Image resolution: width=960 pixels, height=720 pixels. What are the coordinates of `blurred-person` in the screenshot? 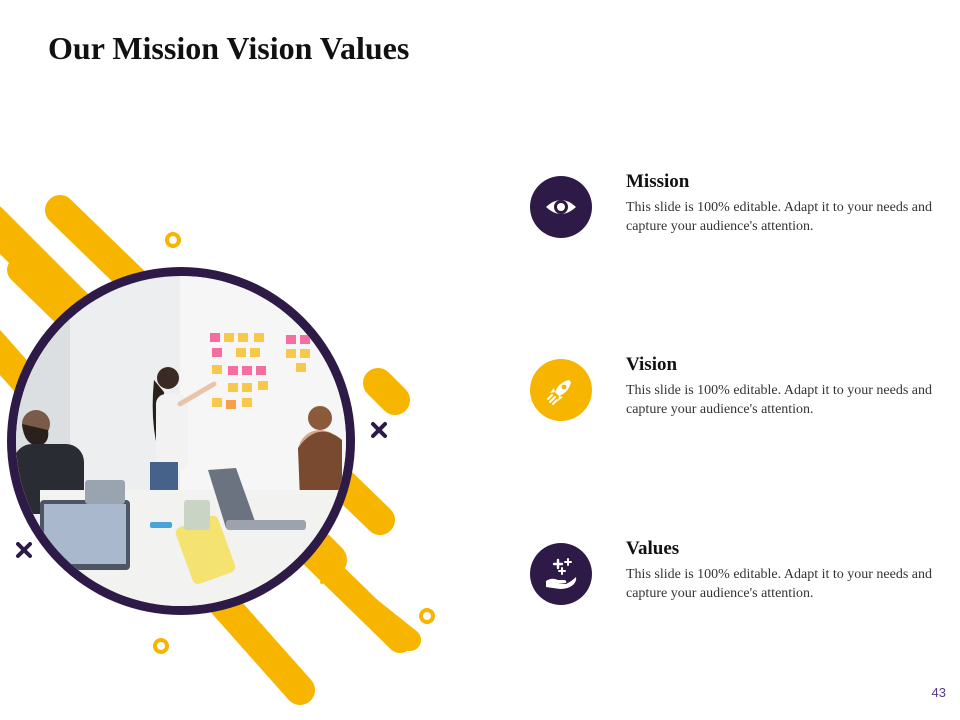 It's located at (320, 453).